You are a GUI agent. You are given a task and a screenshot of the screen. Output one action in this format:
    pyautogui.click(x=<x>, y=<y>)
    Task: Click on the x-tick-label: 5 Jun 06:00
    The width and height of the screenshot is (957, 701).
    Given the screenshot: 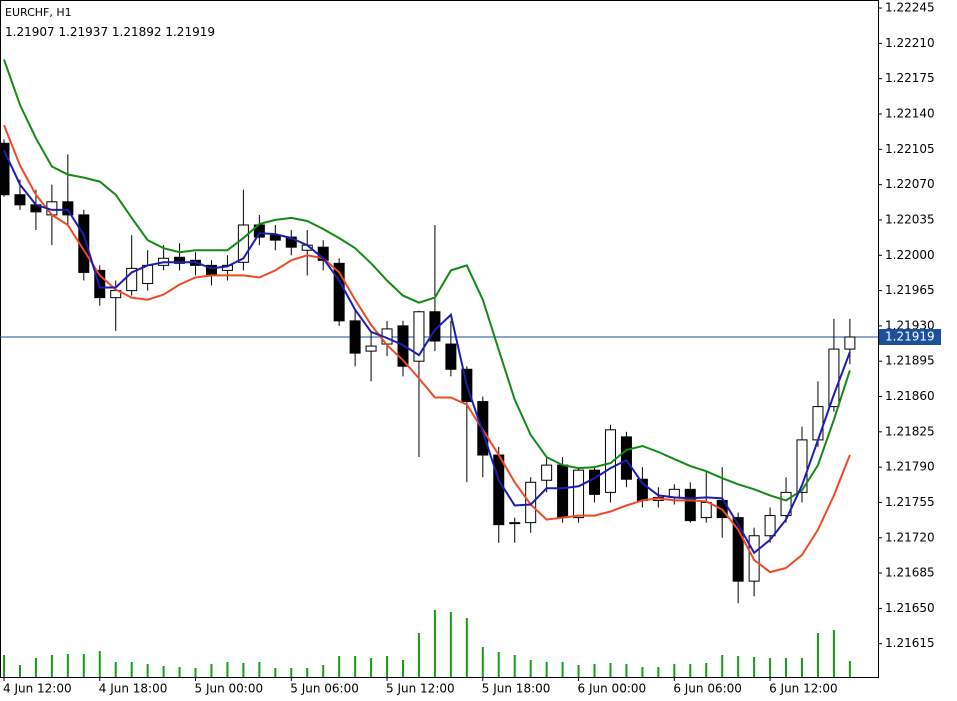 What is the action you would take?
    pyautogui.click(x=324, y=689)
    